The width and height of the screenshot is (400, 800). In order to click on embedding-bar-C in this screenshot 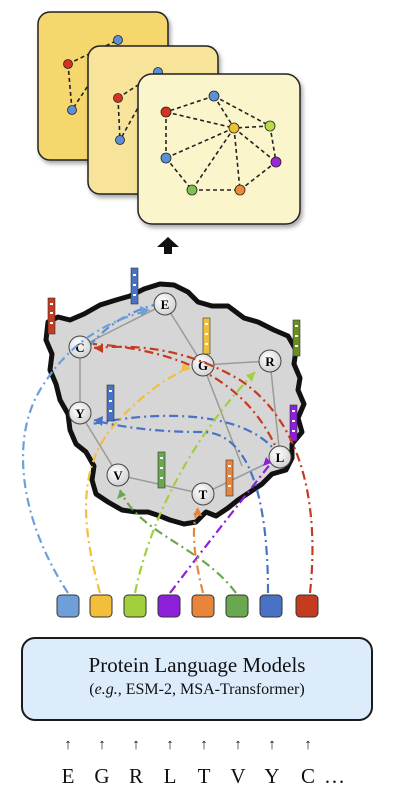, I will do `click(51, 316)`.